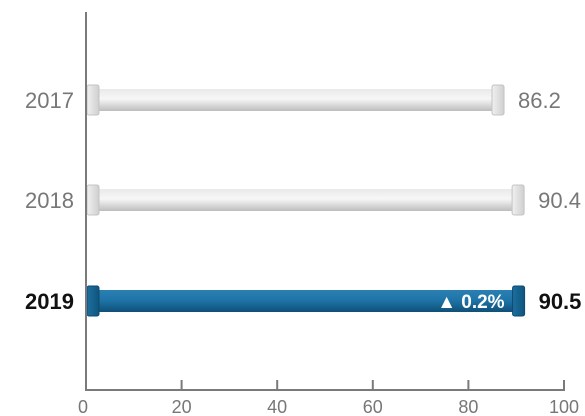 This screenshot has height=416, width=585. I want to click on bar-end-cap-2019, so click(519, 301).